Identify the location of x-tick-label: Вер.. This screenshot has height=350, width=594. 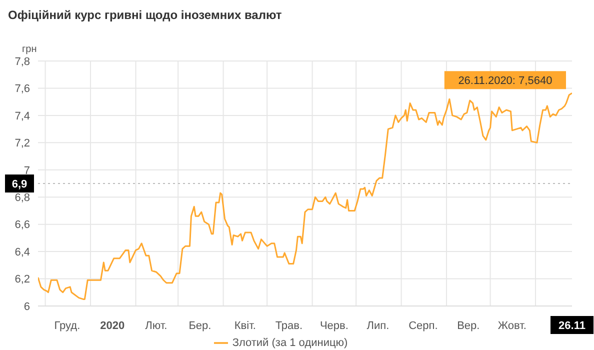
(468, 326).